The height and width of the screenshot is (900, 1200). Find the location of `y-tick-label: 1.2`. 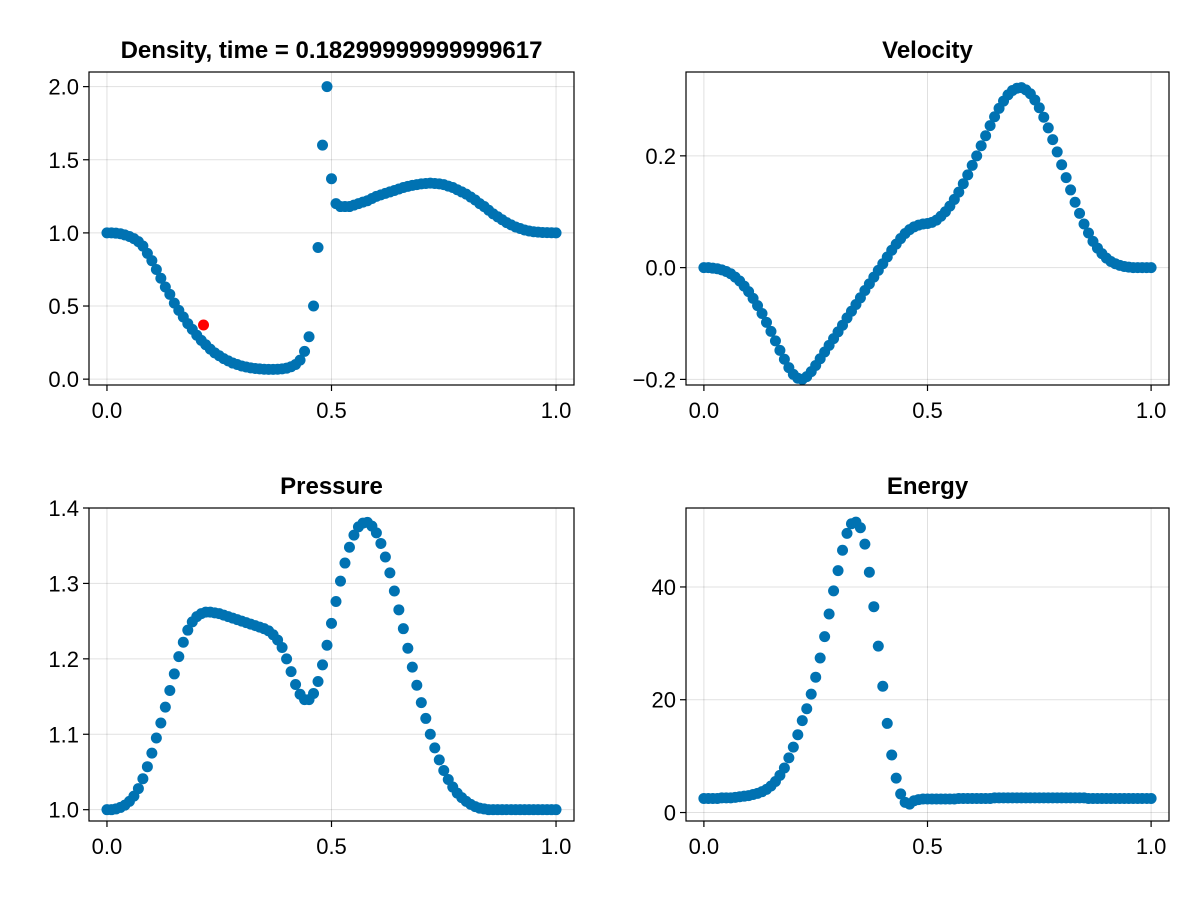

y-tick-label: 1.2 is located at coordinates (63, 659).